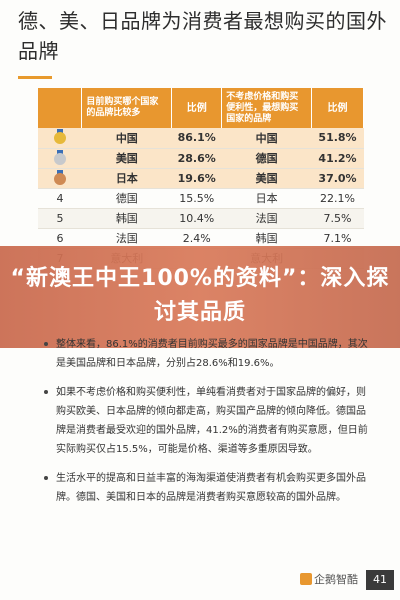 Image resolution: width=400 pixels, height=600 pixels. What do you see at coordinates (126, 158) in the screenshot?
I see `current-country-cell: 美国` at bounding box center [126, 158].